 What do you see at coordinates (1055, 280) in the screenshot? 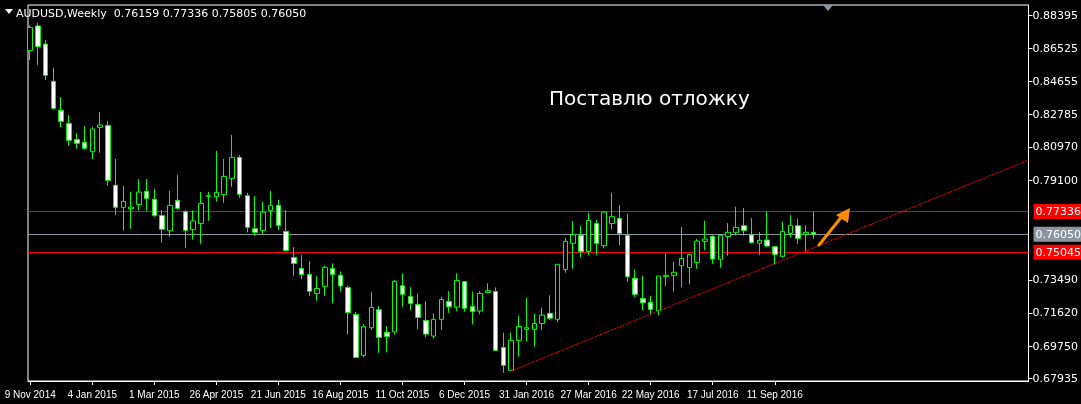
I see `y-tick-label: 0.73490` at bounding box center [1055, 280].